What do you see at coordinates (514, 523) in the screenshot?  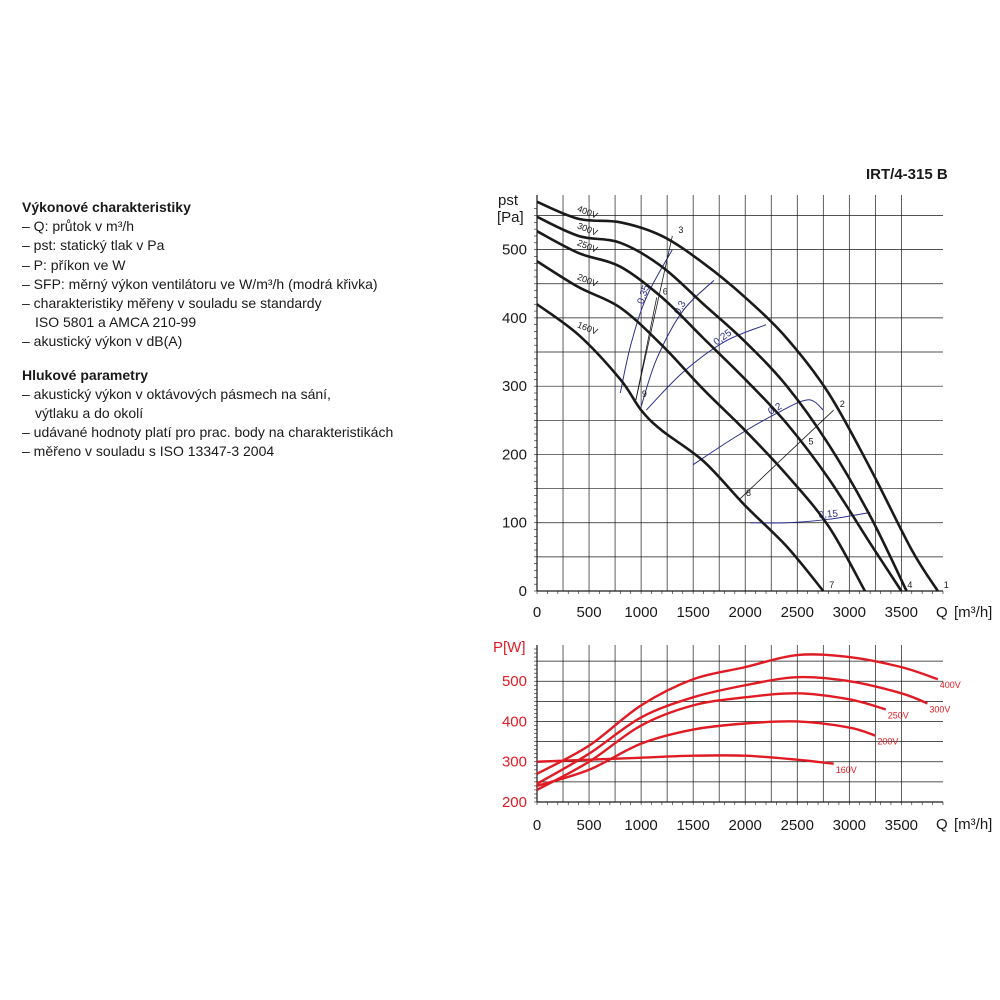 I see `y-tick-label: 100` at bounding box center [514, 523].